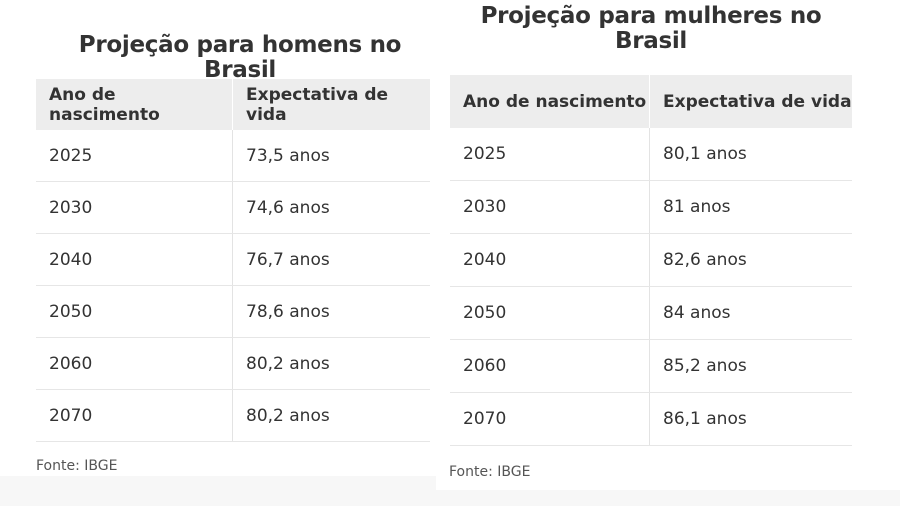 Image resolution: width=900 pixels, height=506 pixels. I want to click on life-expectancy-cell: 73,5 anos, so click(331, 156).